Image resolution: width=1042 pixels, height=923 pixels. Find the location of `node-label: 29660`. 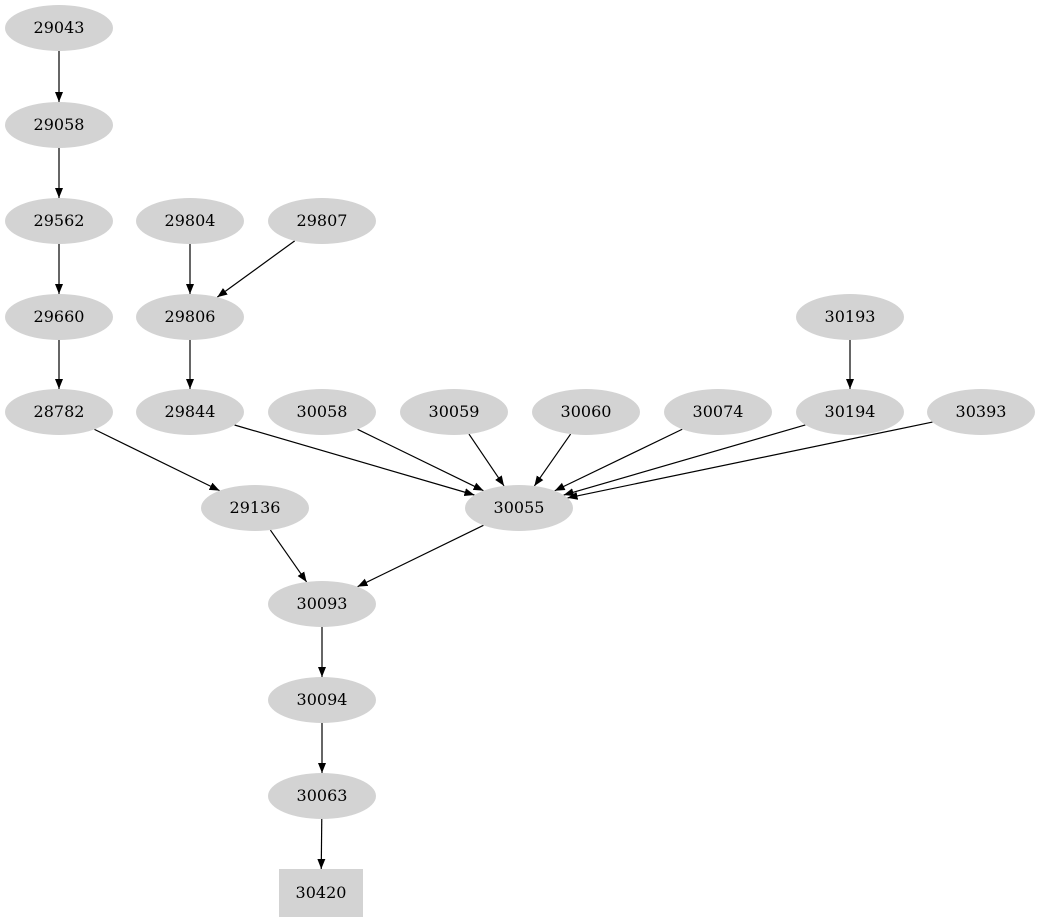

node-label: 29660 is located at coordinates (59, 316).